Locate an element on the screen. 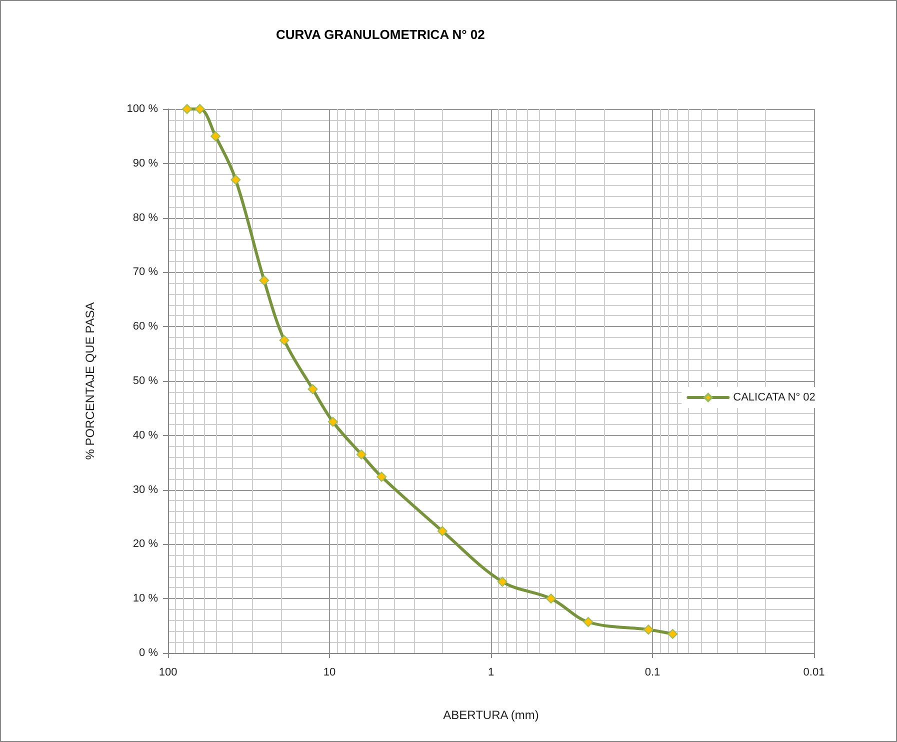 This screenshot has width=897, height=742. y-tick-label: 10 % is located at coordinates (145, 598).